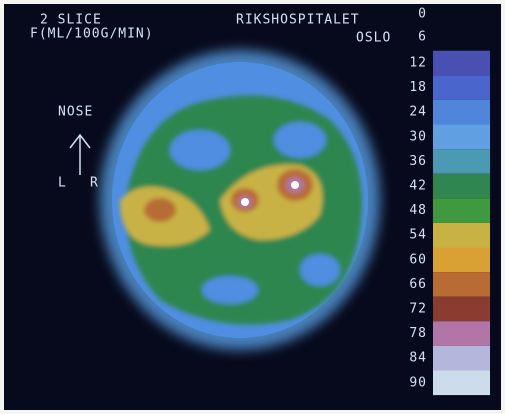  Describe the element at coordinates (418, 358) in the screenshot. I see `scale-label: 84` at that location.